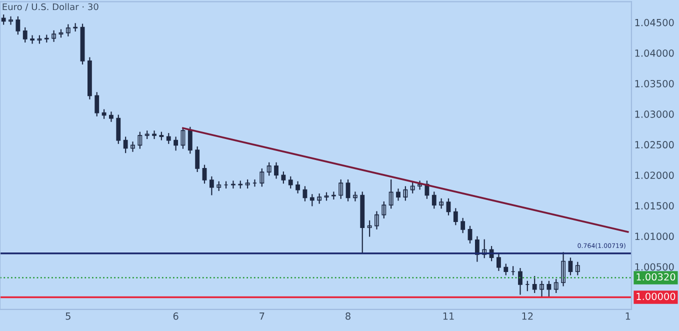  Describe the element at coordinates (654, 84) in the screenshot. I see `y-tick-label: 1.03500` at that location.